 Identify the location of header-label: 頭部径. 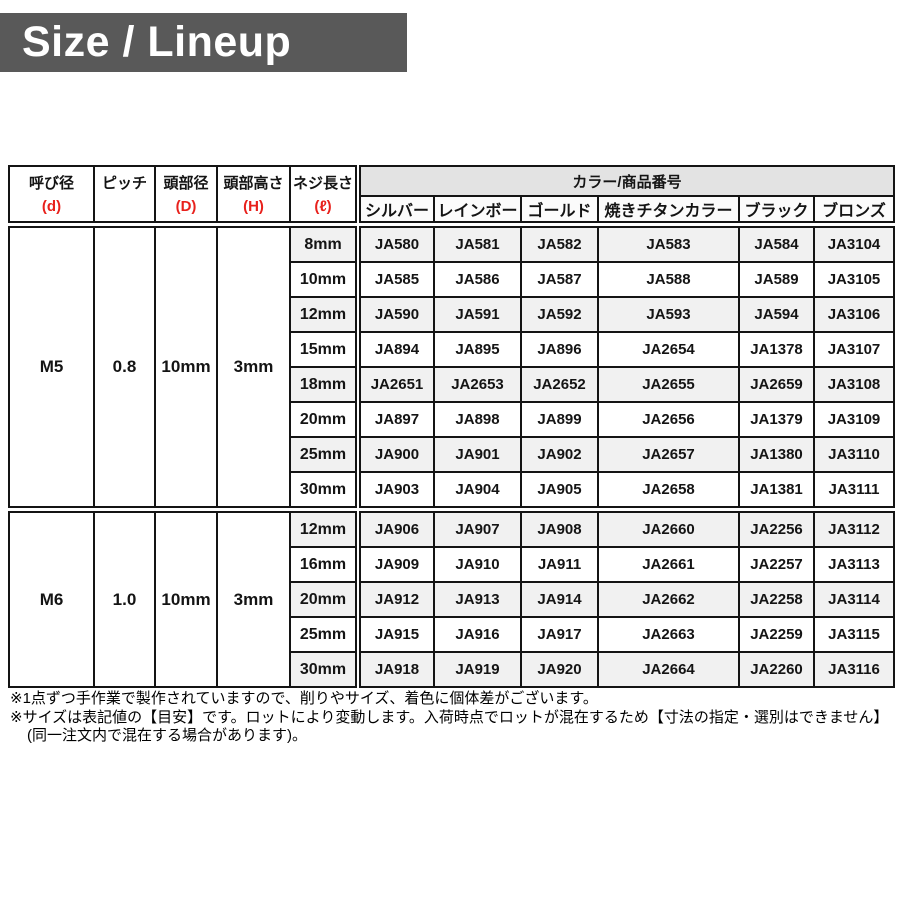
(186, 183).